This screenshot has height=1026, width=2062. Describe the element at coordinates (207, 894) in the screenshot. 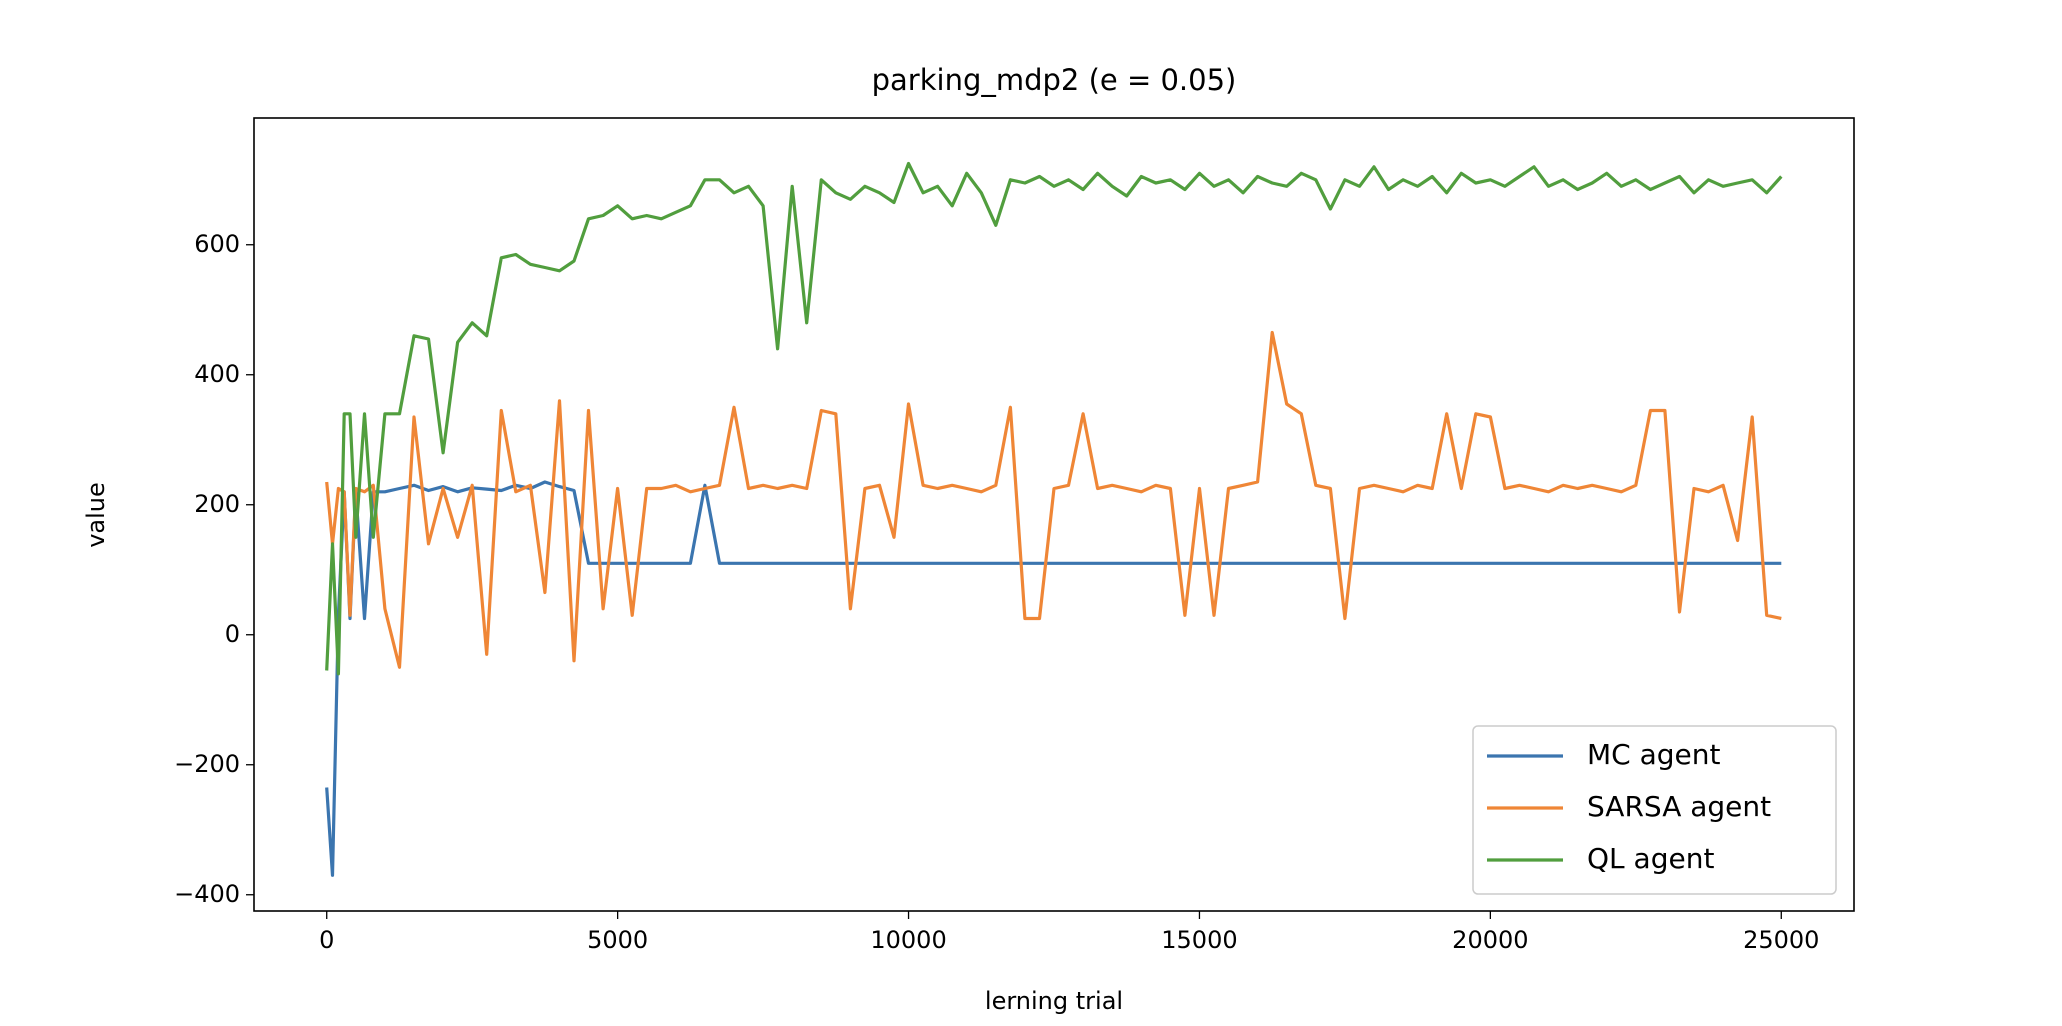

I see `y-tick-label: −400` at that location.